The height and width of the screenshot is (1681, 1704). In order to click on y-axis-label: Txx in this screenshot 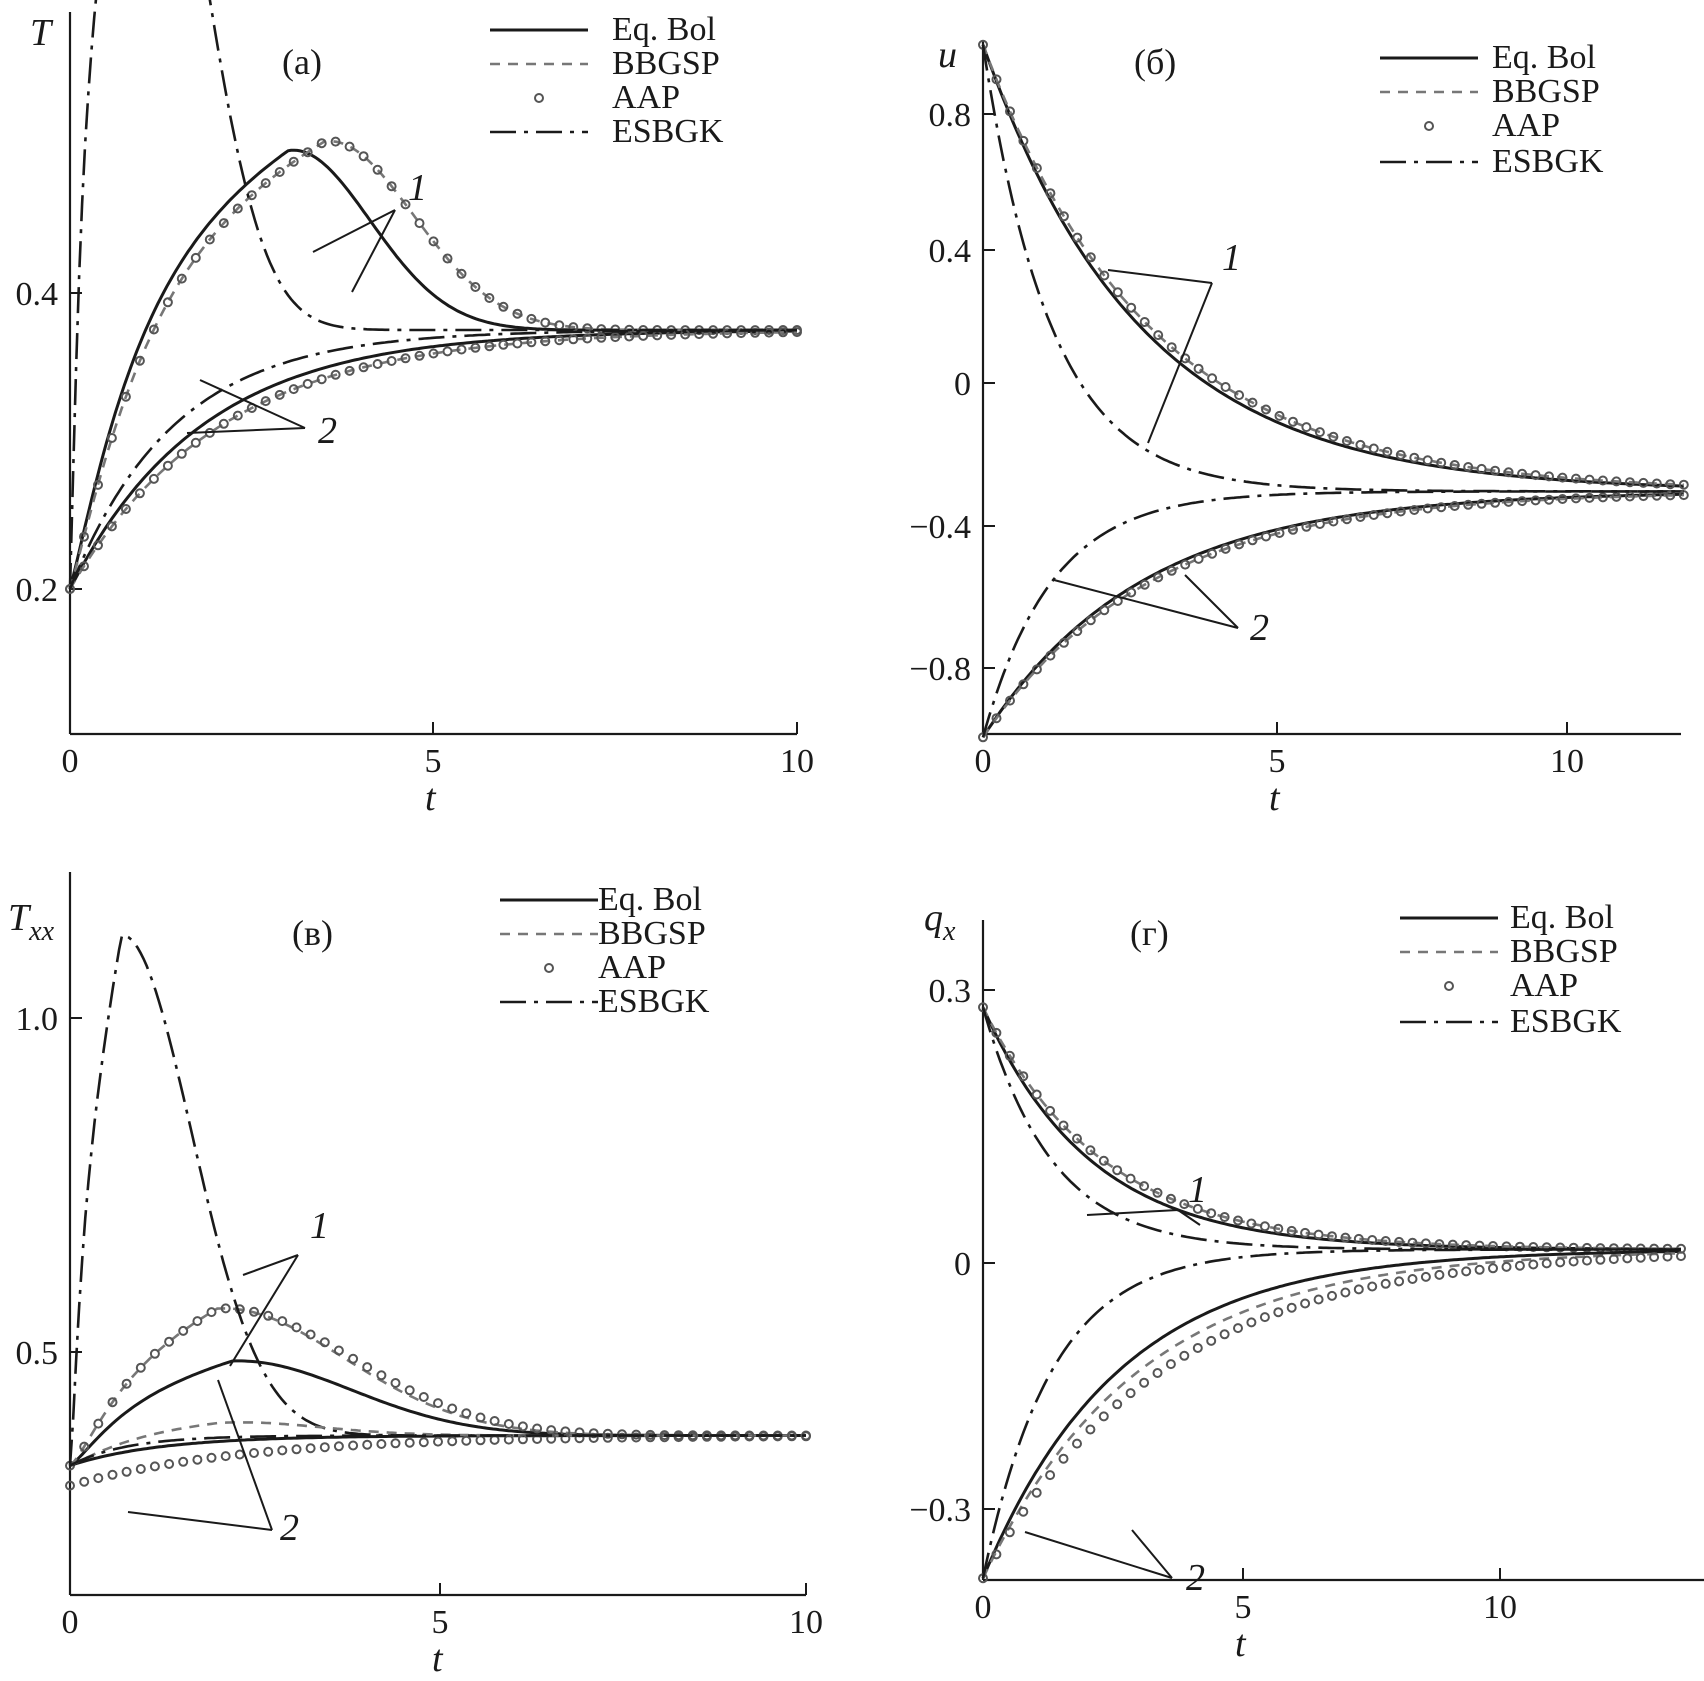, I will do `click(31, 922)`.